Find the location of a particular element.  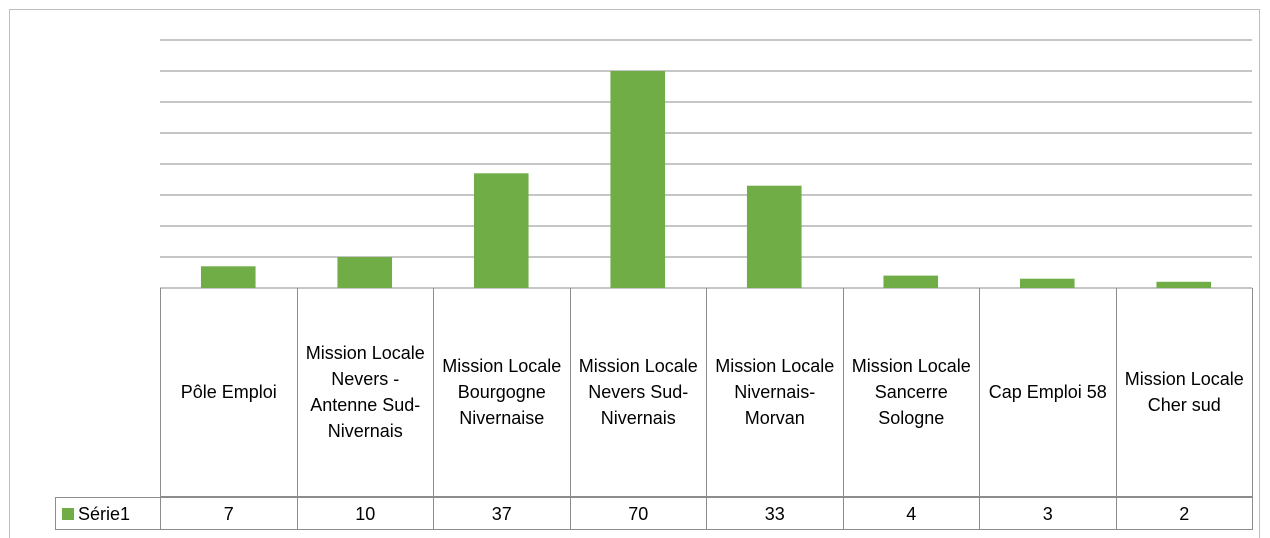

legend-label: Série1 is located at coordinates (104, 513).